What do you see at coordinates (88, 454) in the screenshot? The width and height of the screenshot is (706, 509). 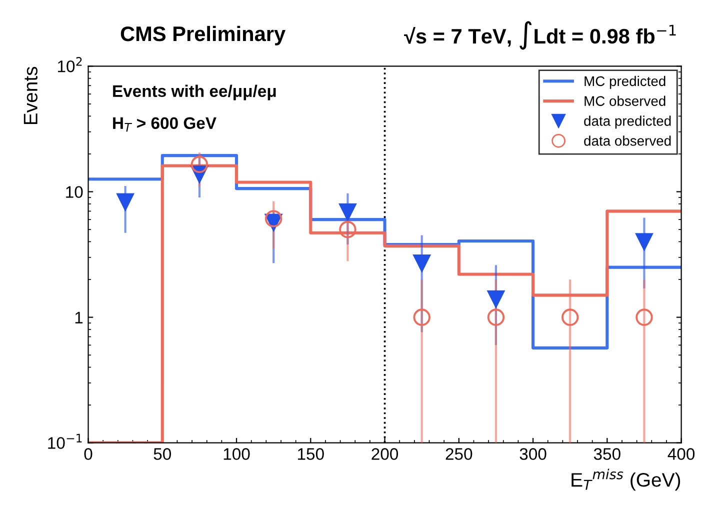 I see `x-tick-label: 0` at bounding box center [88, 454].